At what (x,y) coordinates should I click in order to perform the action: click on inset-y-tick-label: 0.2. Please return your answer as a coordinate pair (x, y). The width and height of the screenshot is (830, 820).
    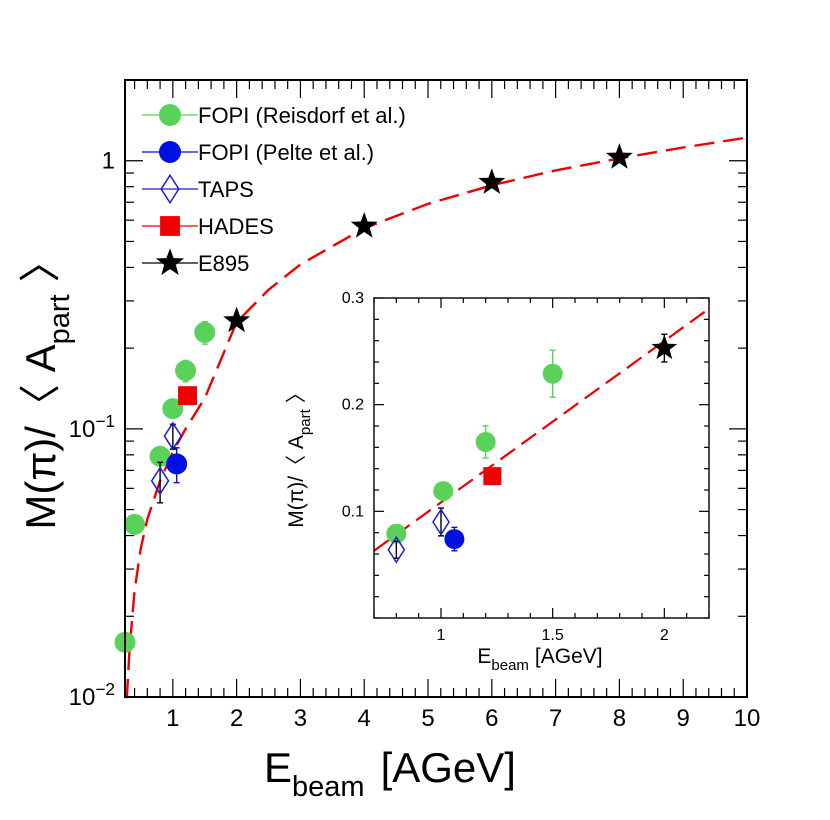
    Looking at the image, I should click on (353, 405).